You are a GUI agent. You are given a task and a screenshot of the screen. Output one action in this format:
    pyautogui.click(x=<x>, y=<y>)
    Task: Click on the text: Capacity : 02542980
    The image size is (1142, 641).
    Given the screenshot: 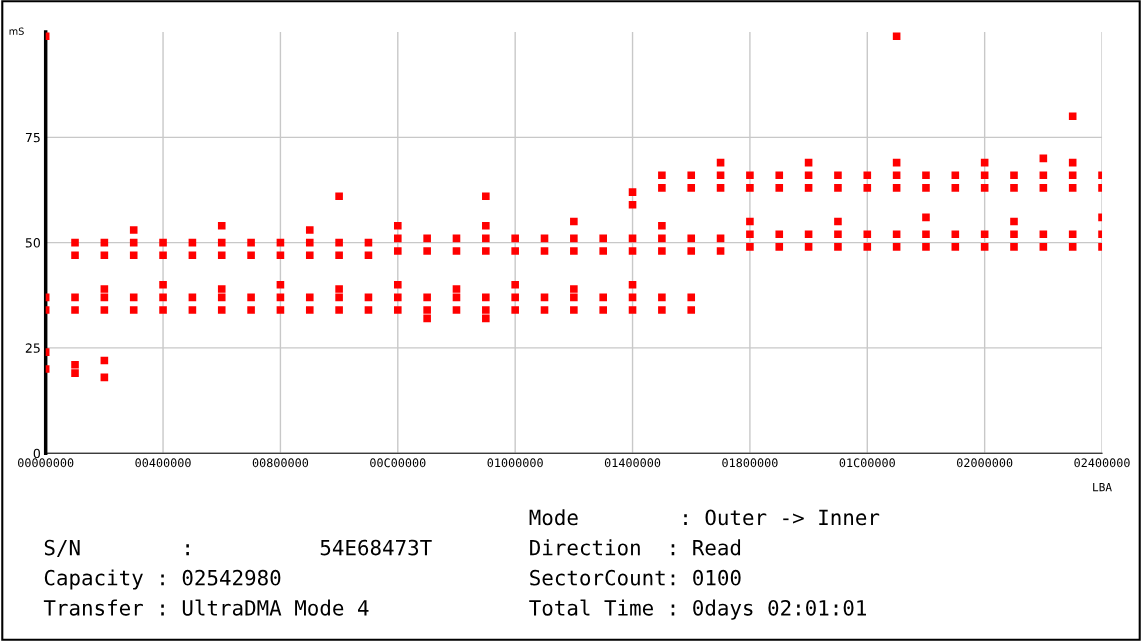 What is the action you would take?
    pyautogui.click(x=162, y=579)
    